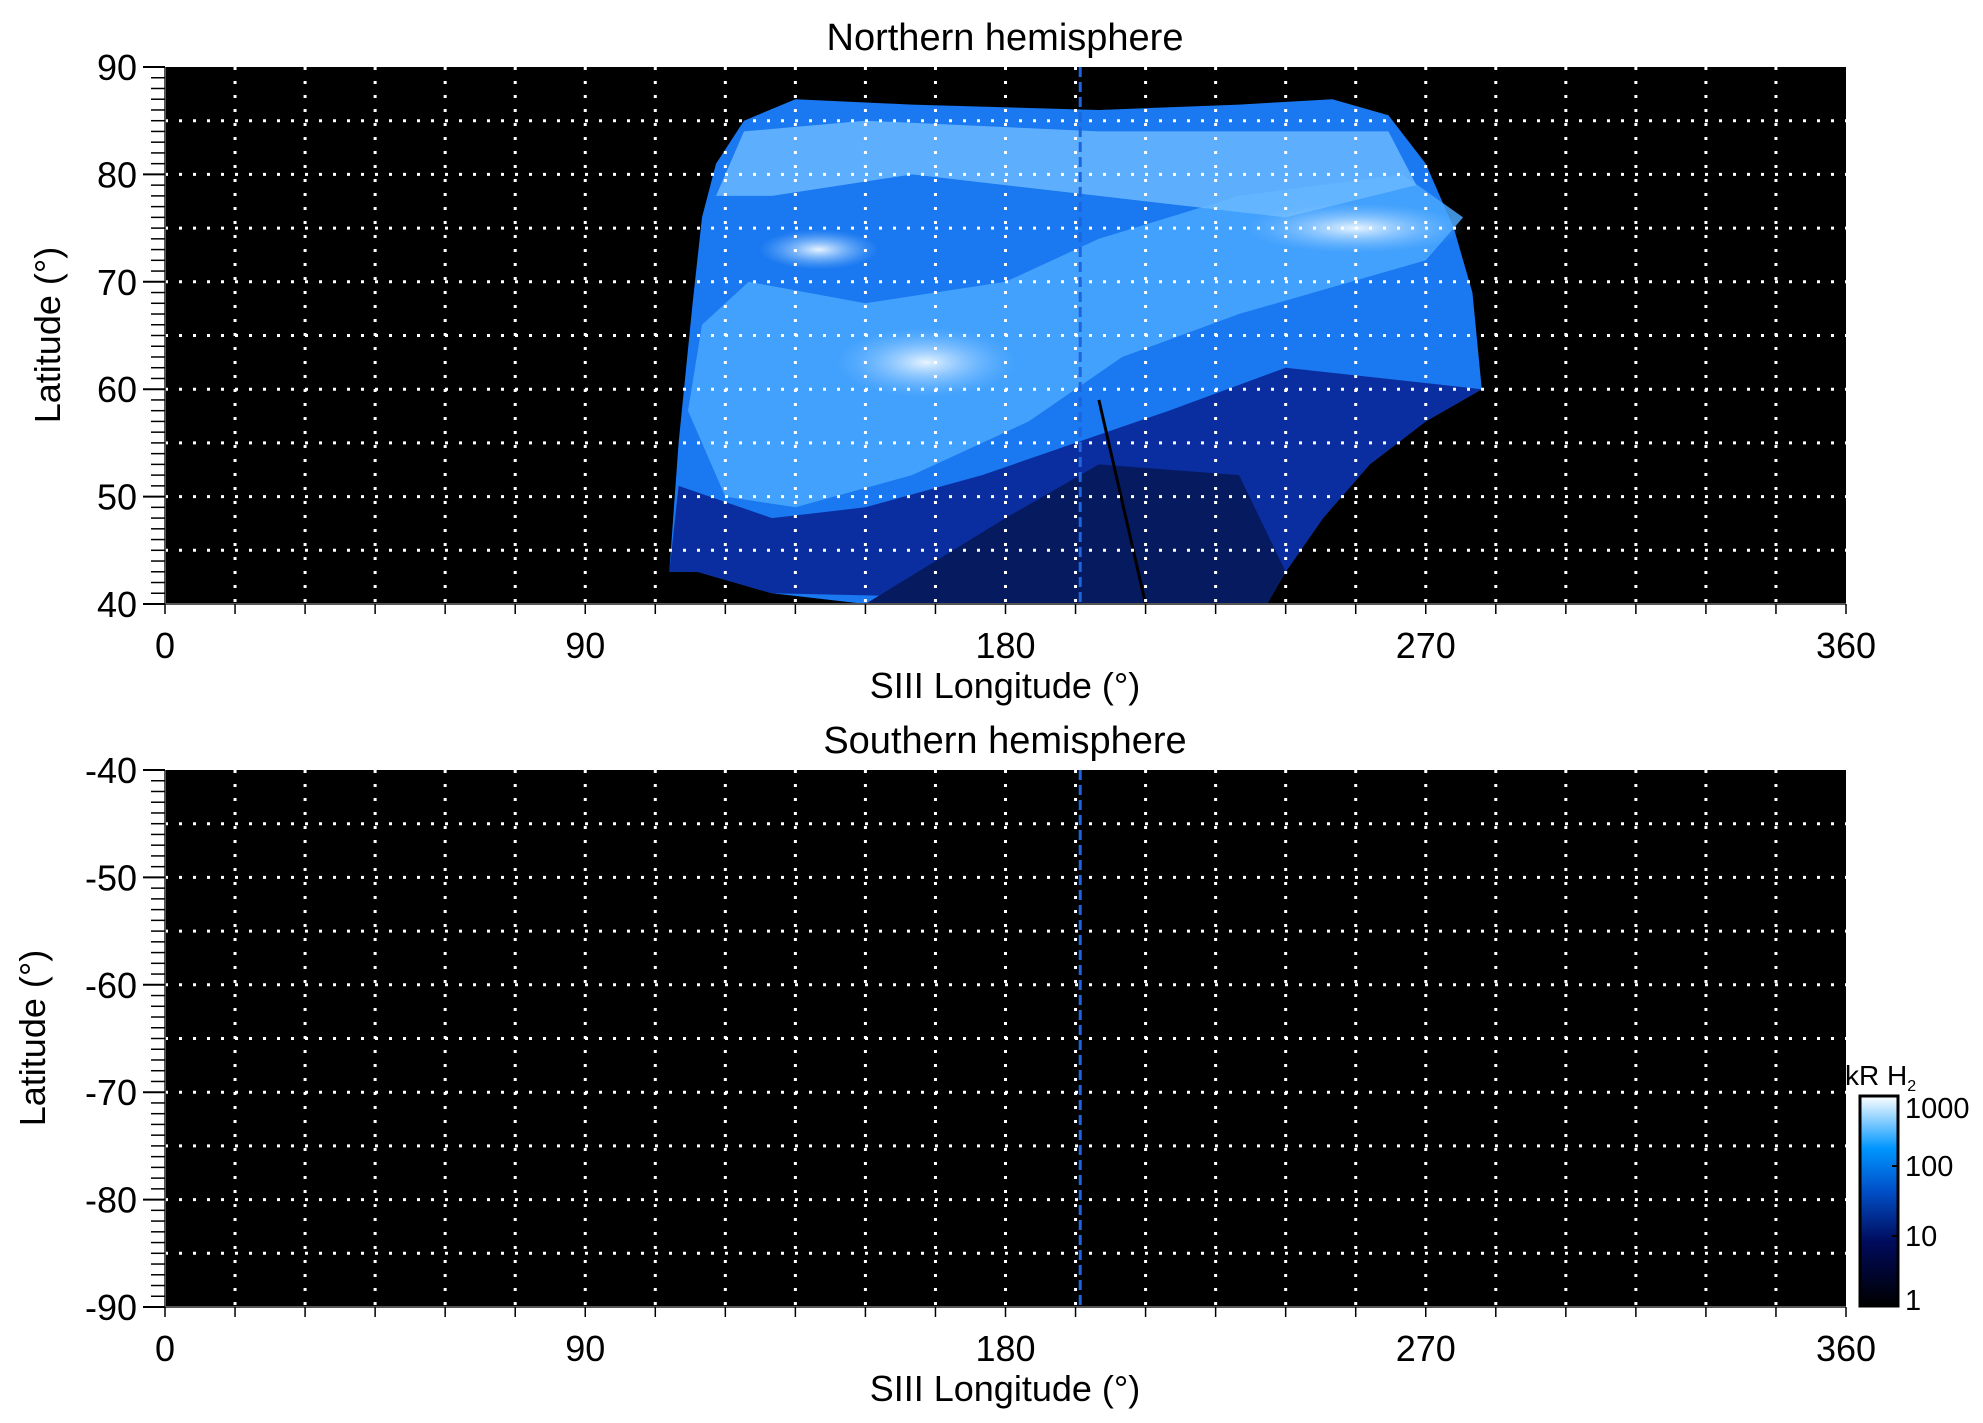 This screenshot has width=1983, height=1423. Describe the element at coordinates (1005, 38) in the screenshot. I see `north-title: Northern hemisphere` at that location.